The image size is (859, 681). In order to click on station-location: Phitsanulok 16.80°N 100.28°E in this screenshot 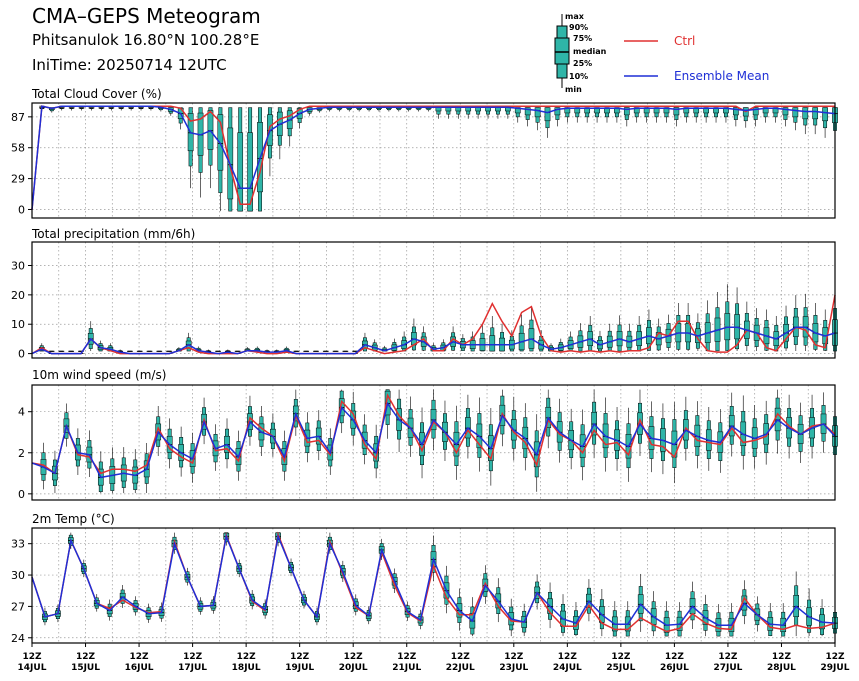, I will do `click(146, 40)`.